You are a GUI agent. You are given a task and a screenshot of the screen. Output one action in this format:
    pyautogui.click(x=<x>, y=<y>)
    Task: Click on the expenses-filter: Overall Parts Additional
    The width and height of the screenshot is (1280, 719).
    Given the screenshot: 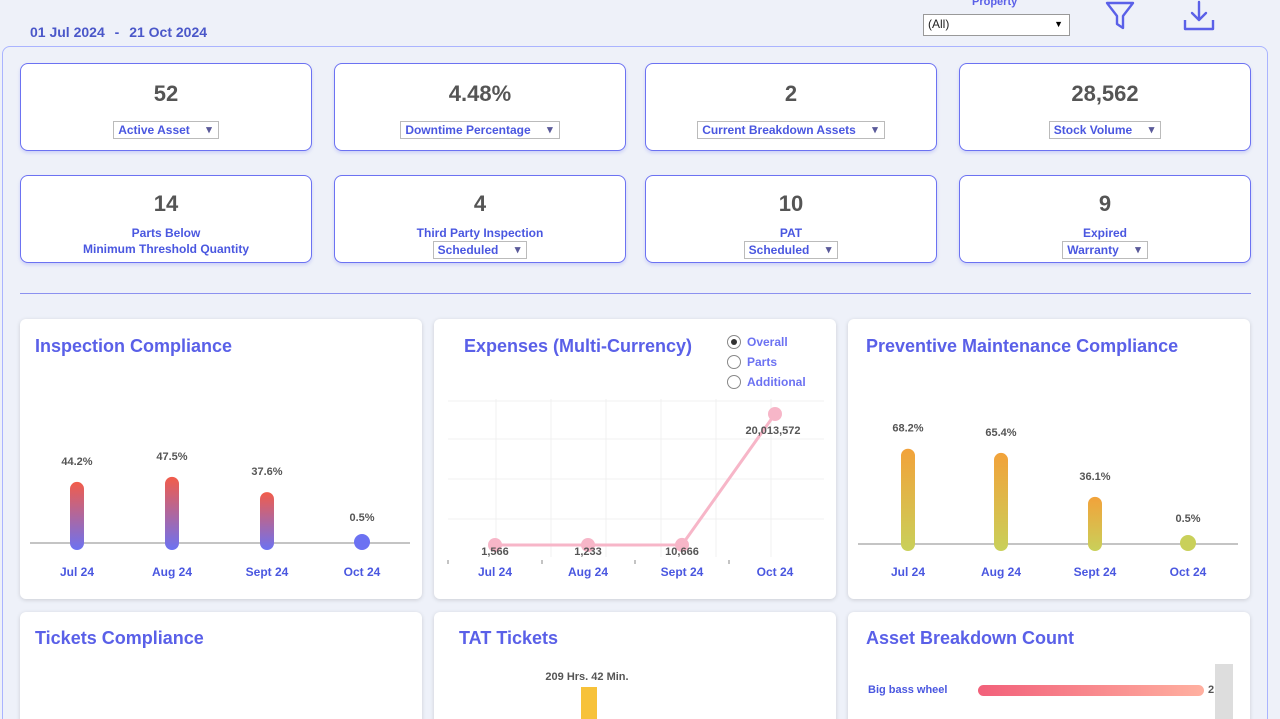 What is the action you would take?
    pyautogui.click(x=766, y=365)
    